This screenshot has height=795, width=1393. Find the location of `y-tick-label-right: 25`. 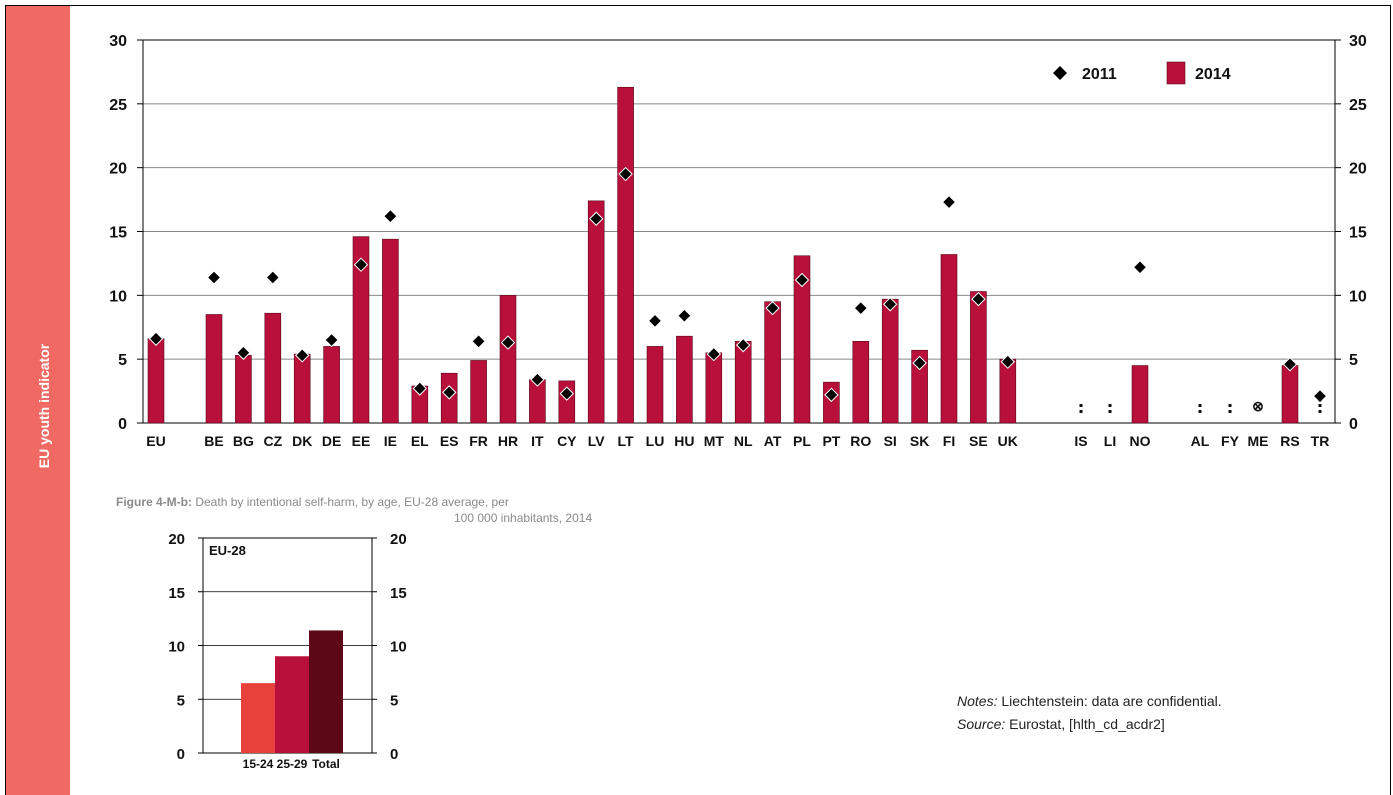

y-tick-label-right: 25 is located at coordinates (1358, 105).